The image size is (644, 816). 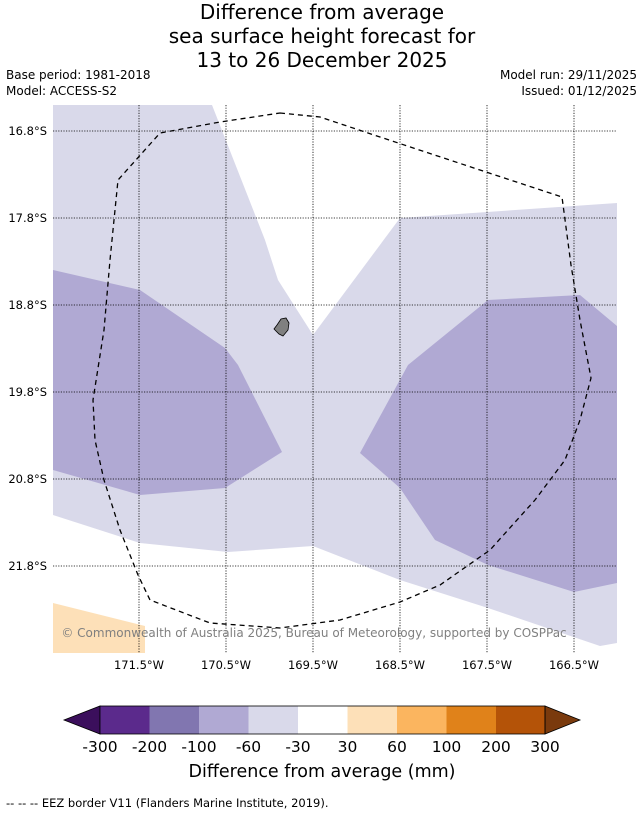 I want to click on anomaly-blob-west, so click(x=167, y=382).